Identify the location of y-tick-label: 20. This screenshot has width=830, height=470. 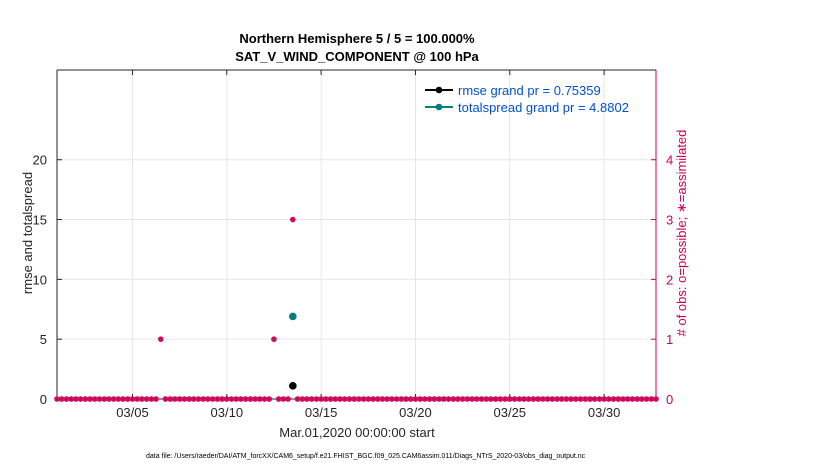
(40, 160).